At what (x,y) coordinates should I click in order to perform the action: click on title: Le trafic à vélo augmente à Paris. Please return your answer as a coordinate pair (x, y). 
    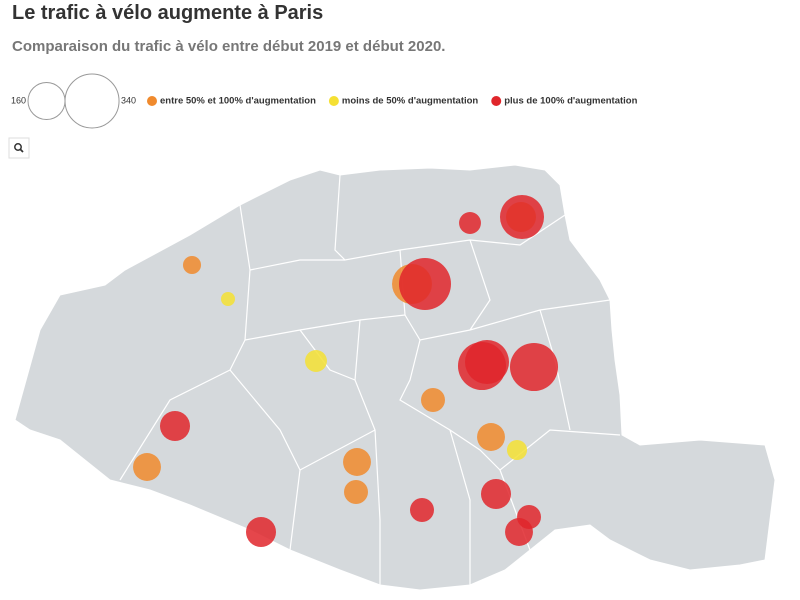
    Looking at the image, I should click on (168, 13).